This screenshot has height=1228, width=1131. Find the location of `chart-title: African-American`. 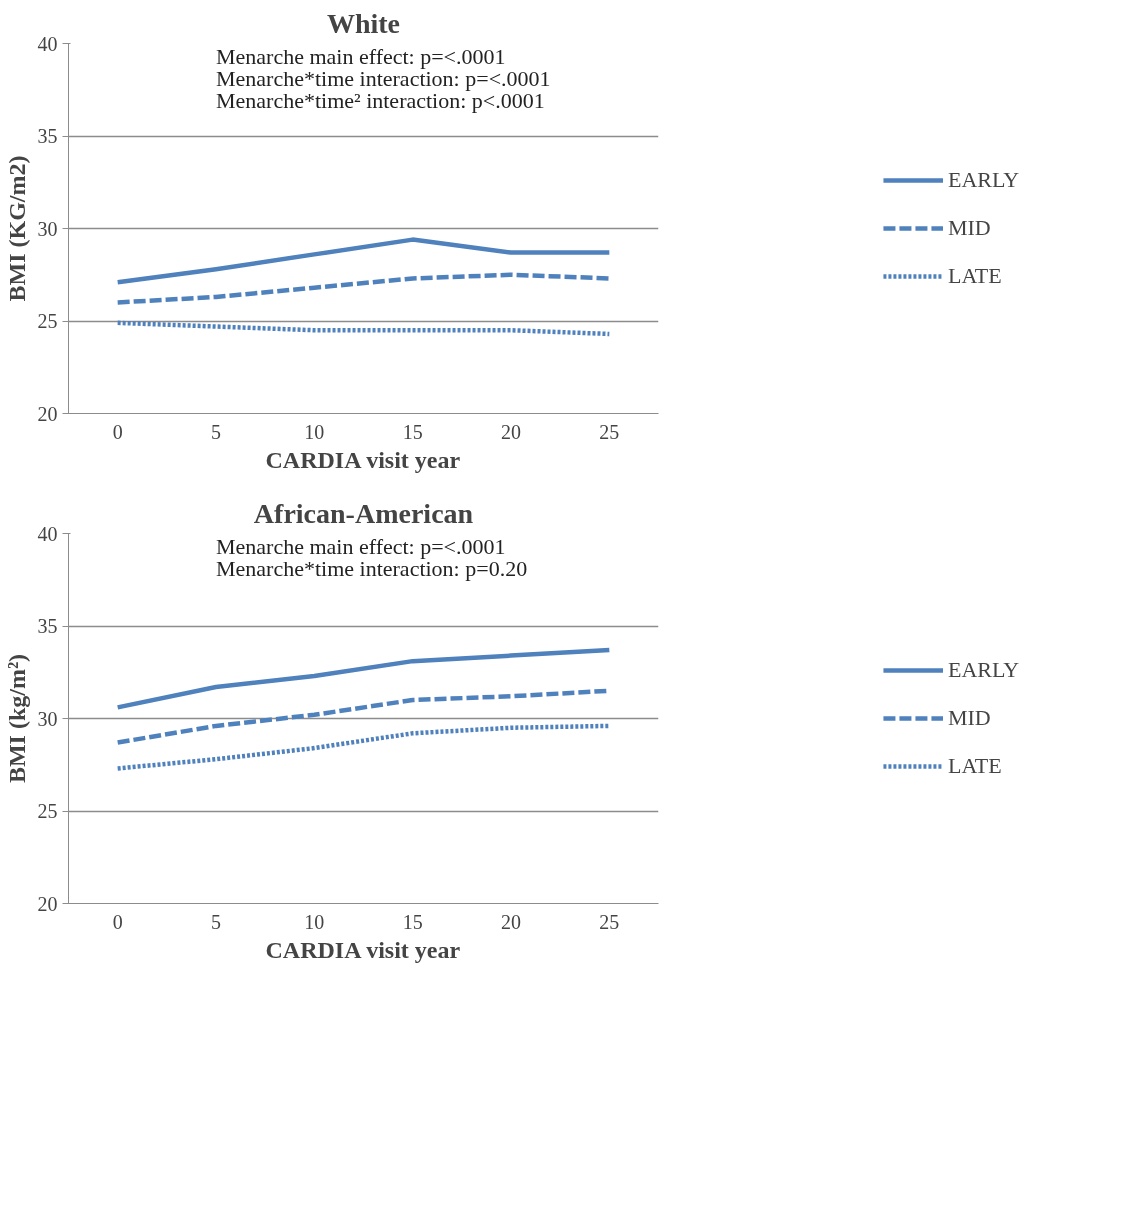

chart-title: African-American is located at coordinates (363, 513).